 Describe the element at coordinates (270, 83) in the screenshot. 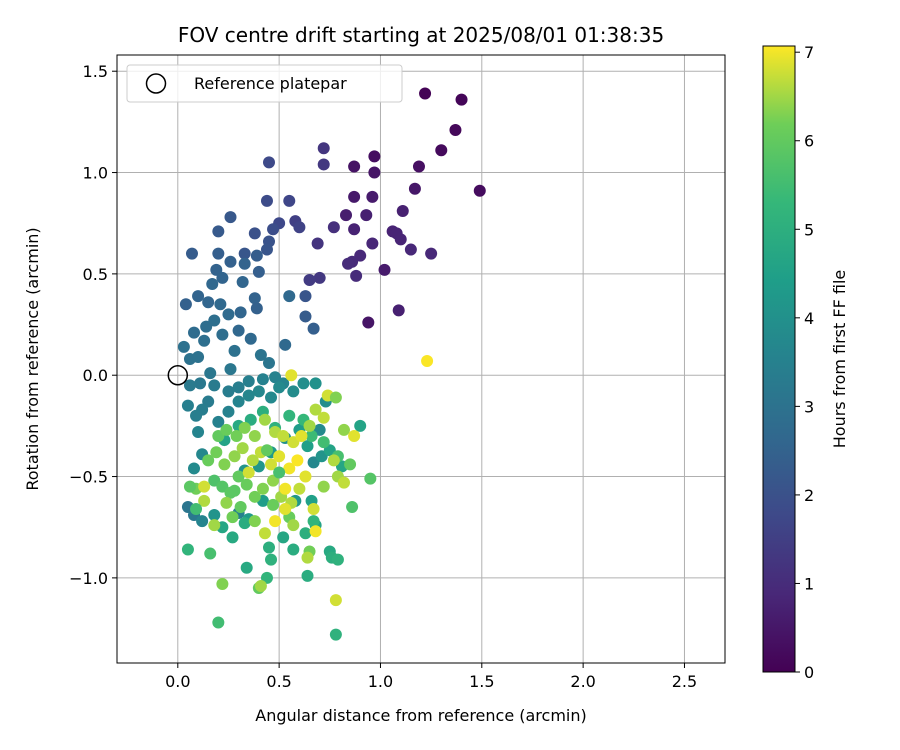

I see `legend-label: Reference platepar` at that location.